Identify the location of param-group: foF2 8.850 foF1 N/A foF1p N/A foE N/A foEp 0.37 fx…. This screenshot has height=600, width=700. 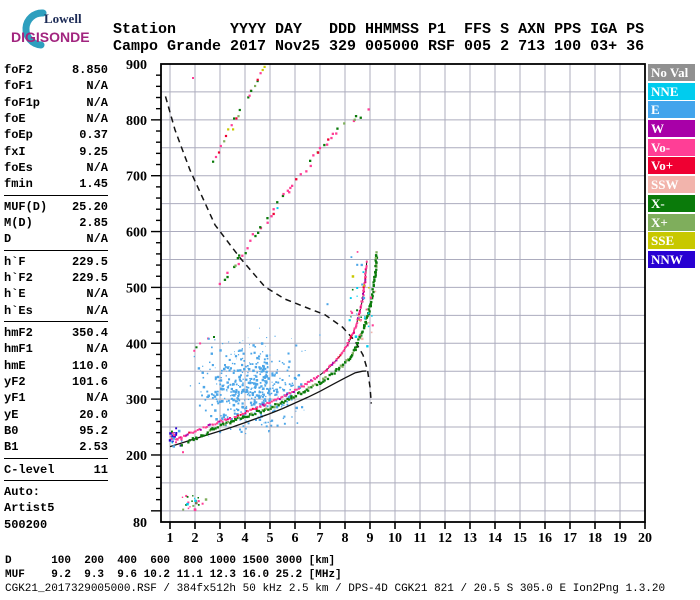
(56, 129).